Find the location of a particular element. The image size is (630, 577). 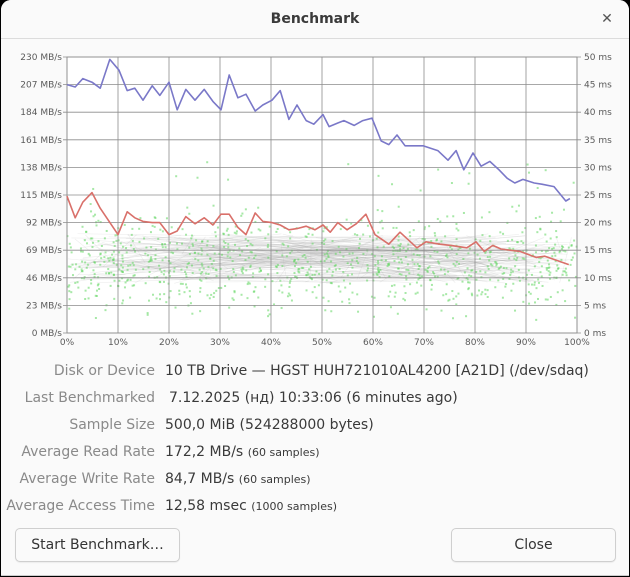

svg-text: 30 ms is located at coordinates (598, 168).